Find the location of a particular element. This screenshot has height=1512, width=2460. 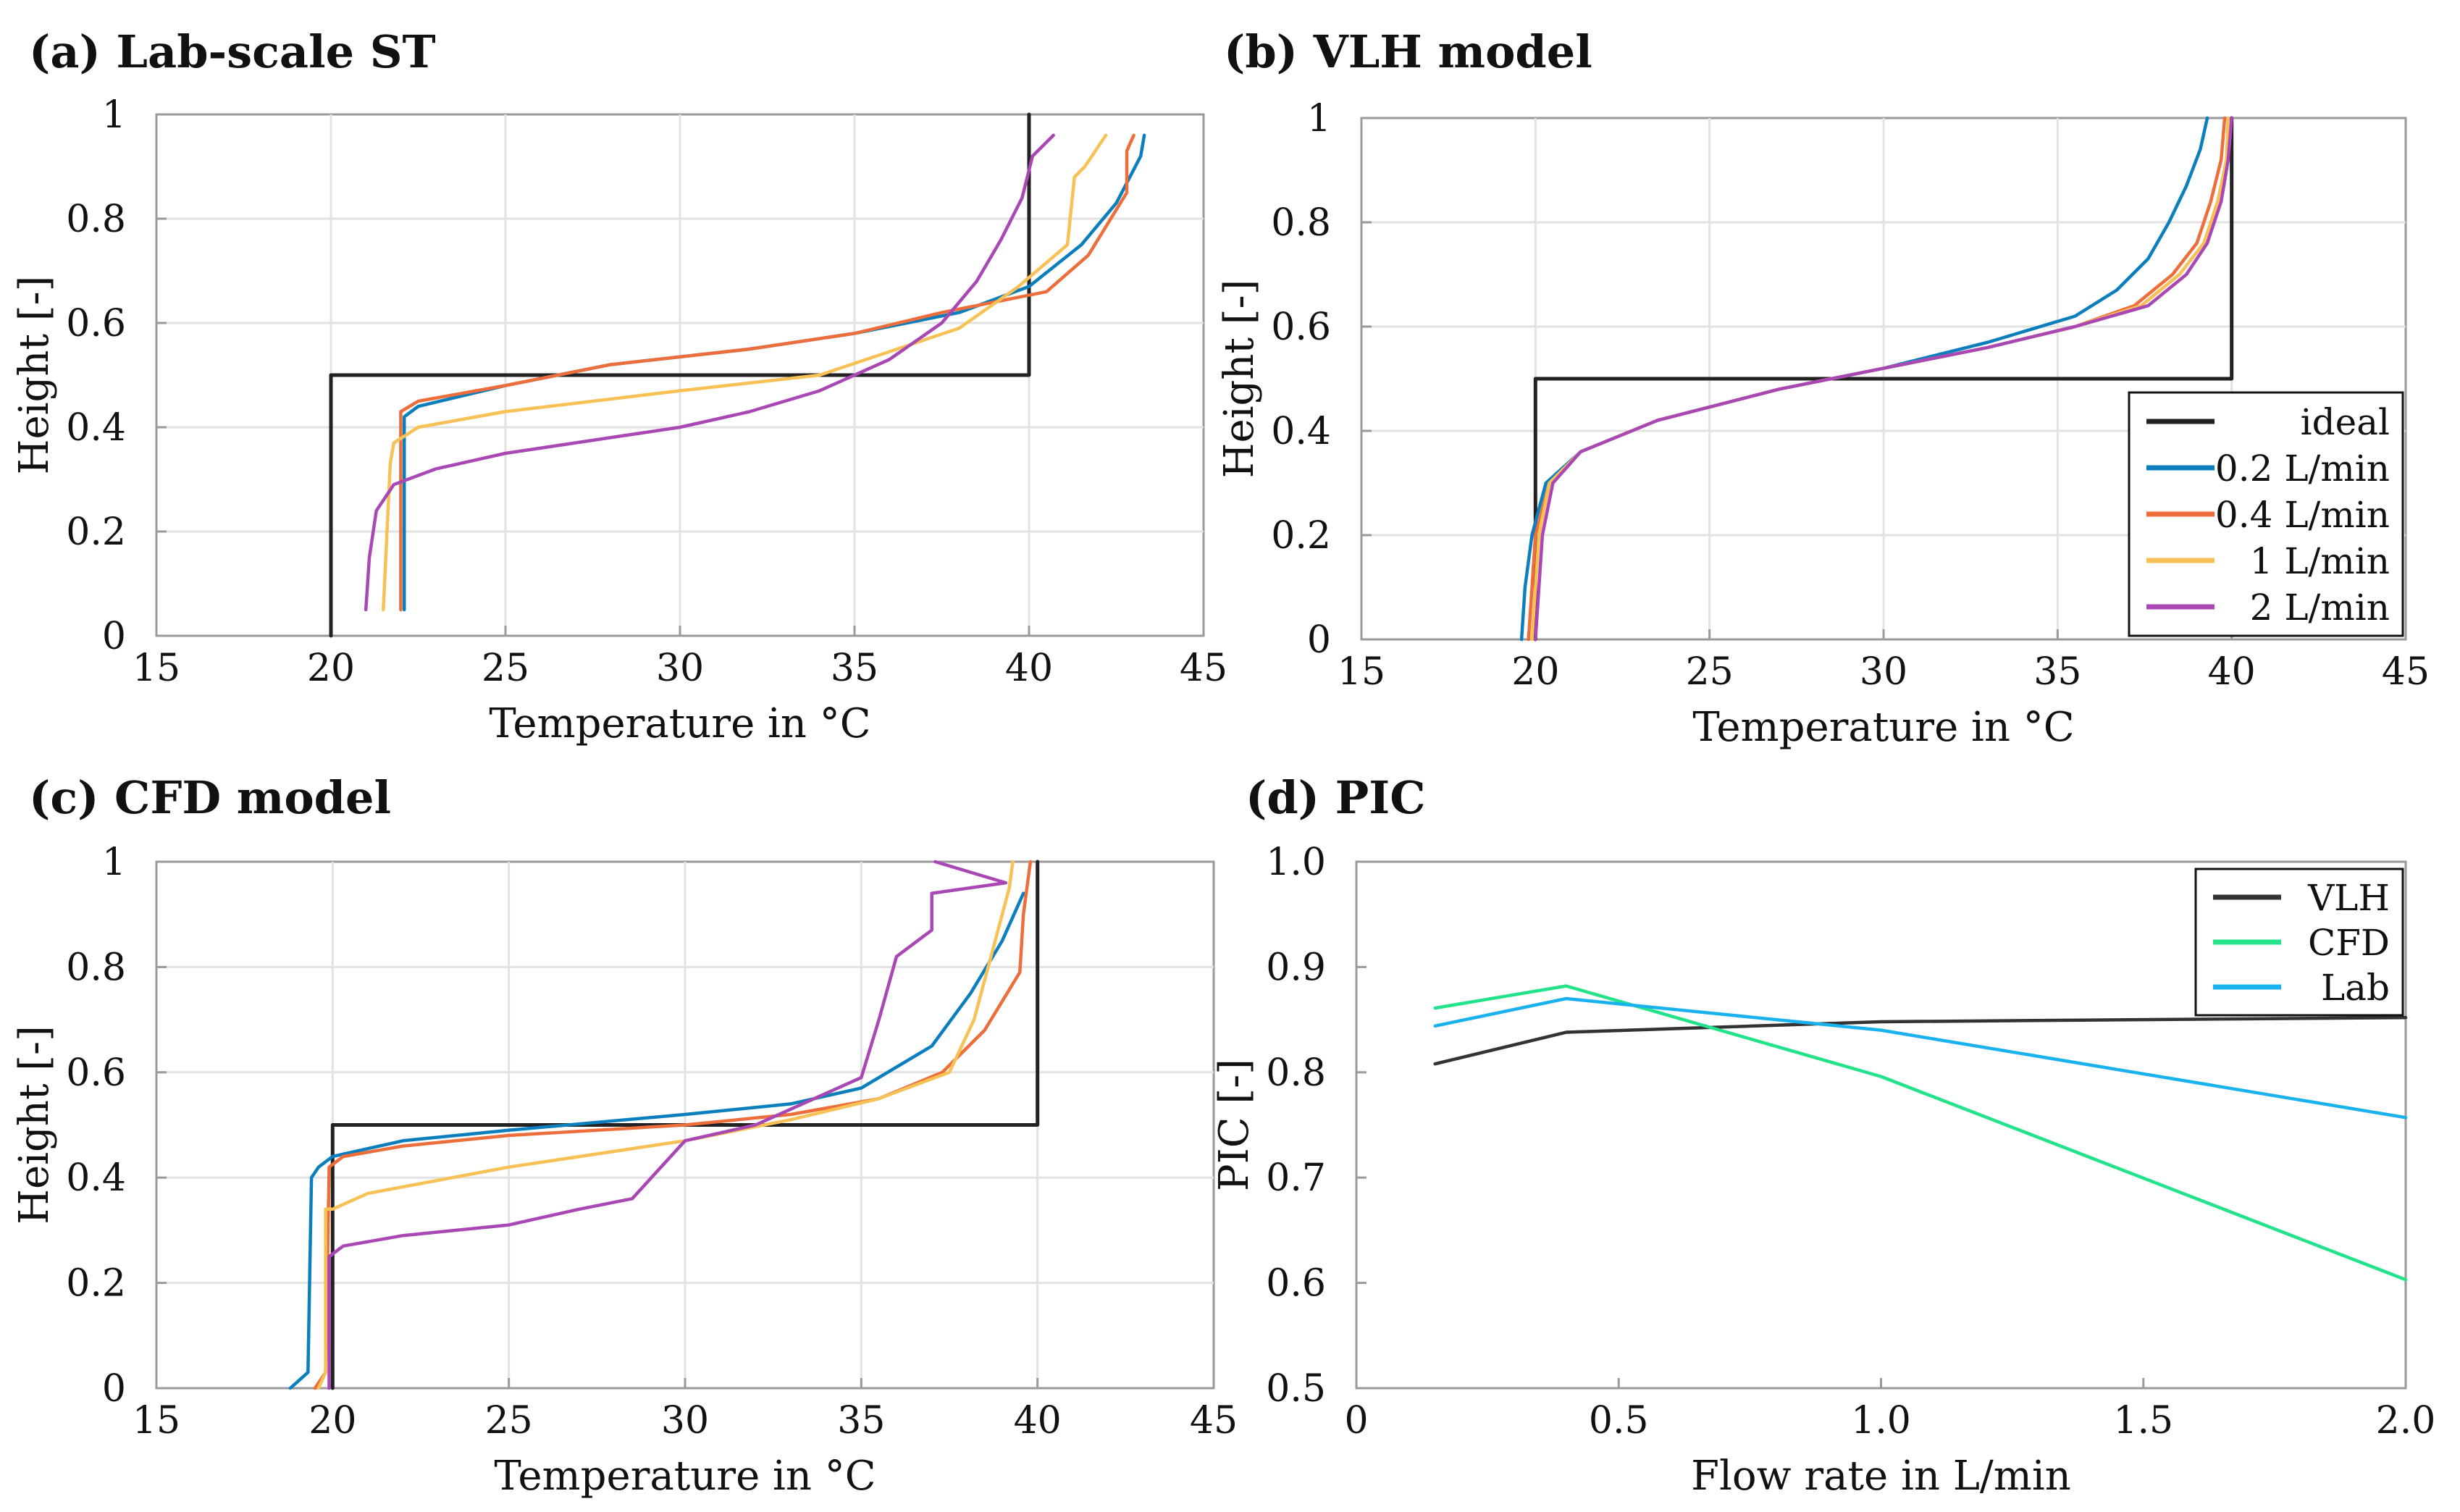

series-line-cfd is located at coordinates (1920, 1133).